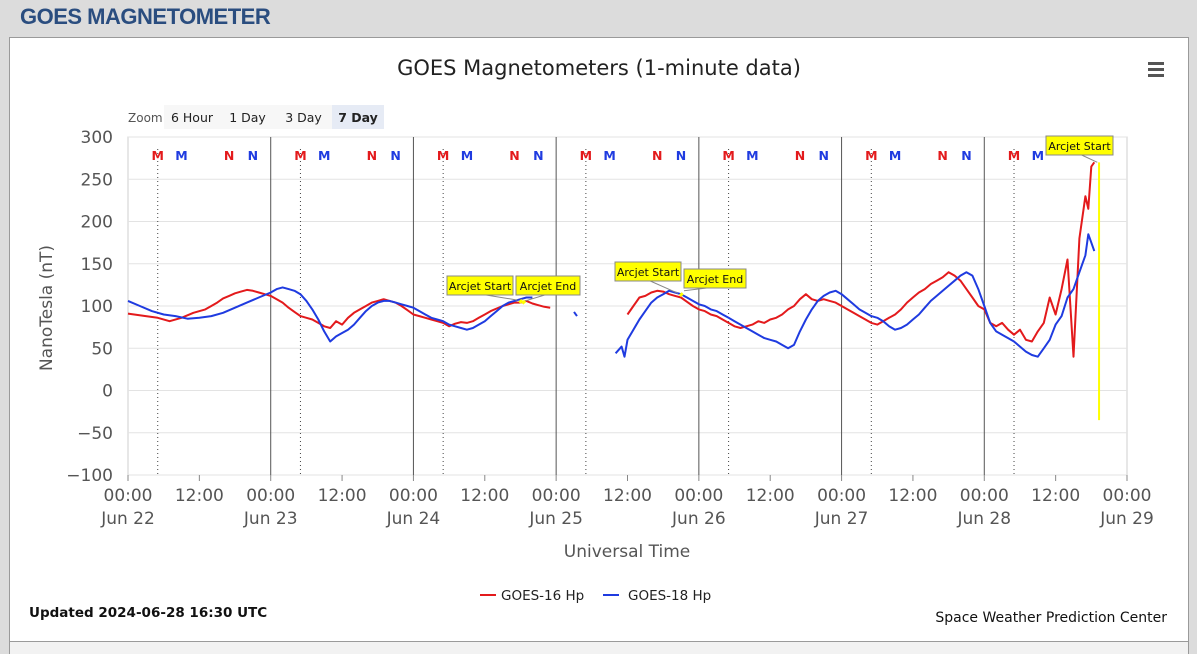  I want to click on zoom-button-label: 6 Hour, so click(192, 117).